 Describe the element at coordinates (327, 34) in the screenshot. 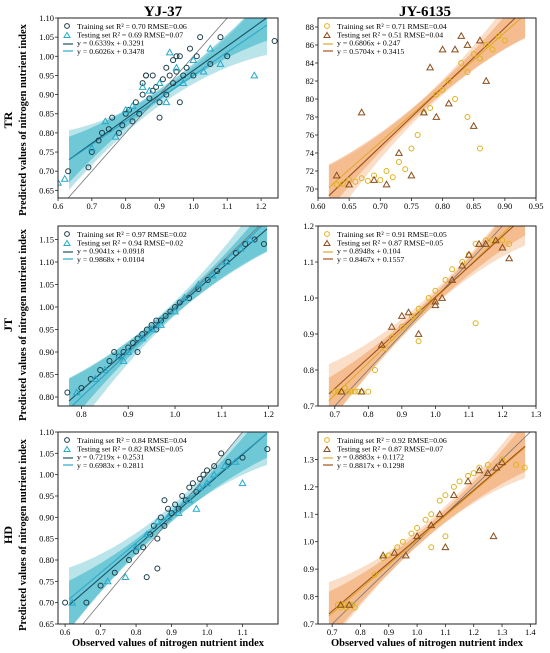

I see `legend-test-marker` at that location.